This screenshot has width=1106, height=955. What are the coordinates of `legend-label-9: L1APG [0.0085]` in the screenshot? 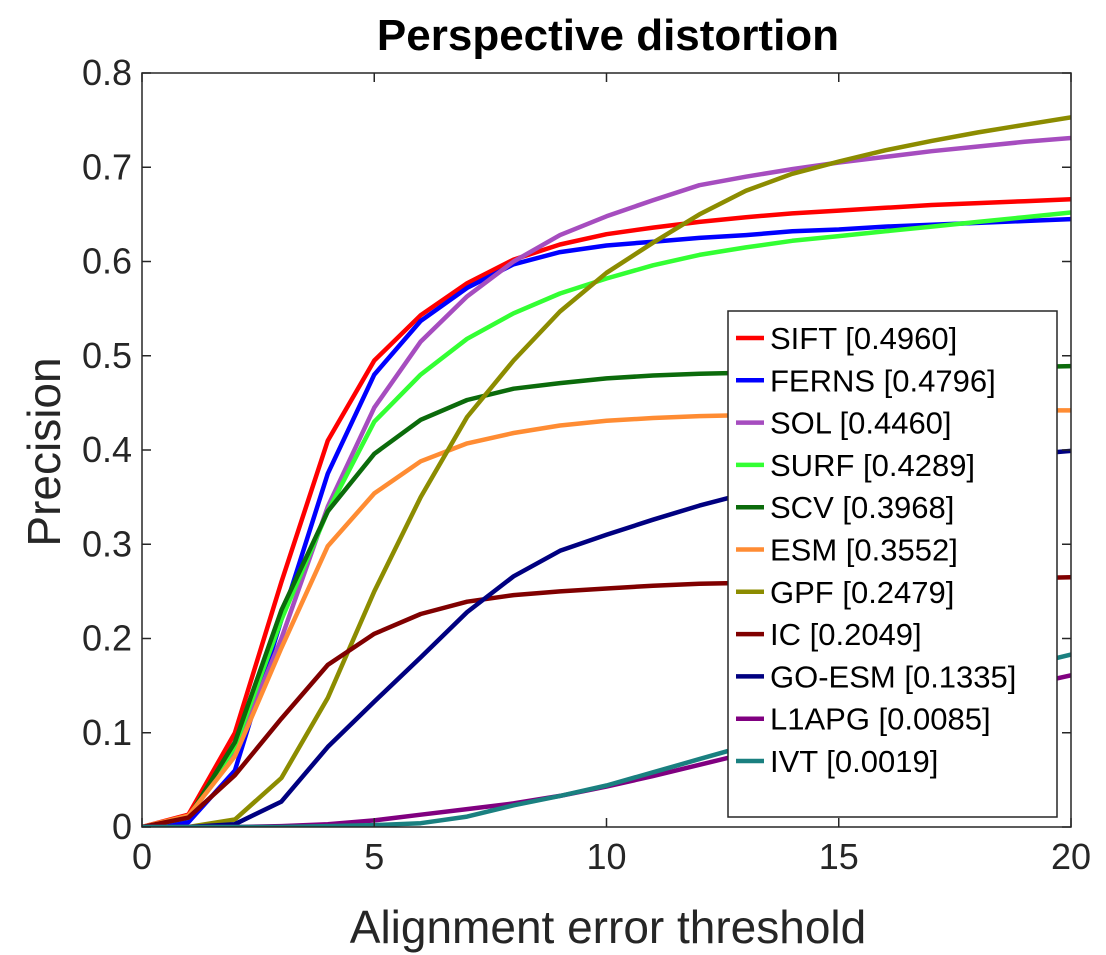 It's located at (880, 719).